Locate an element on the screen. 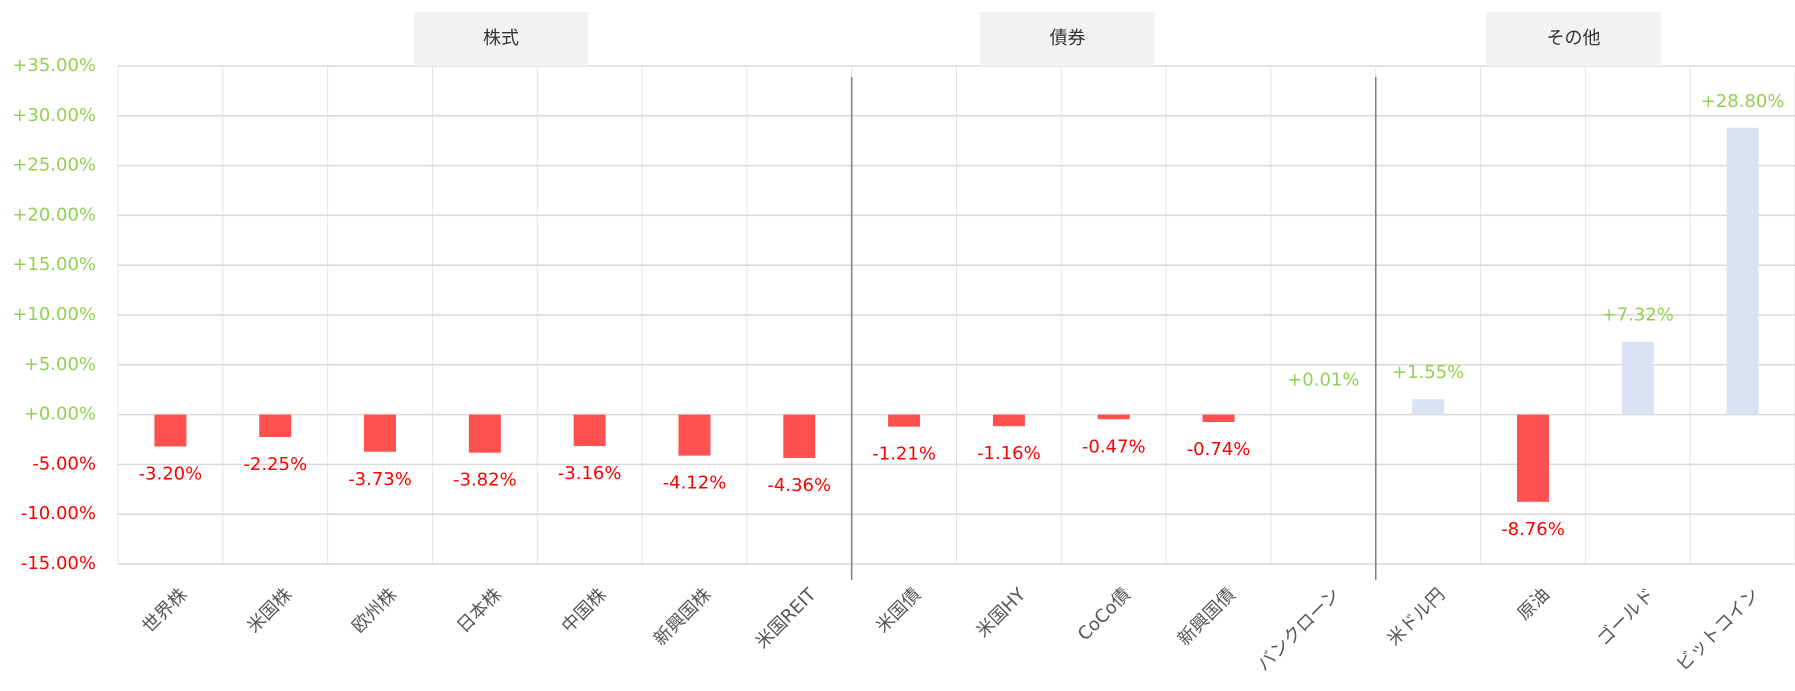  x-tick-label: バンクローン is located at coordinates (1298, 629).